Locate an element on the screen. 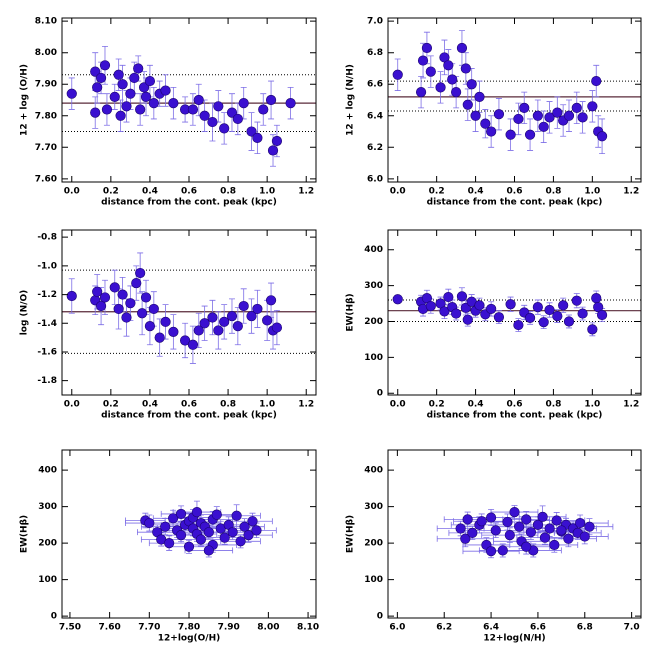 The width and height of the screenshot is (654, 654). y-tick-label: 7.80 is located at coordinates (46, 116).